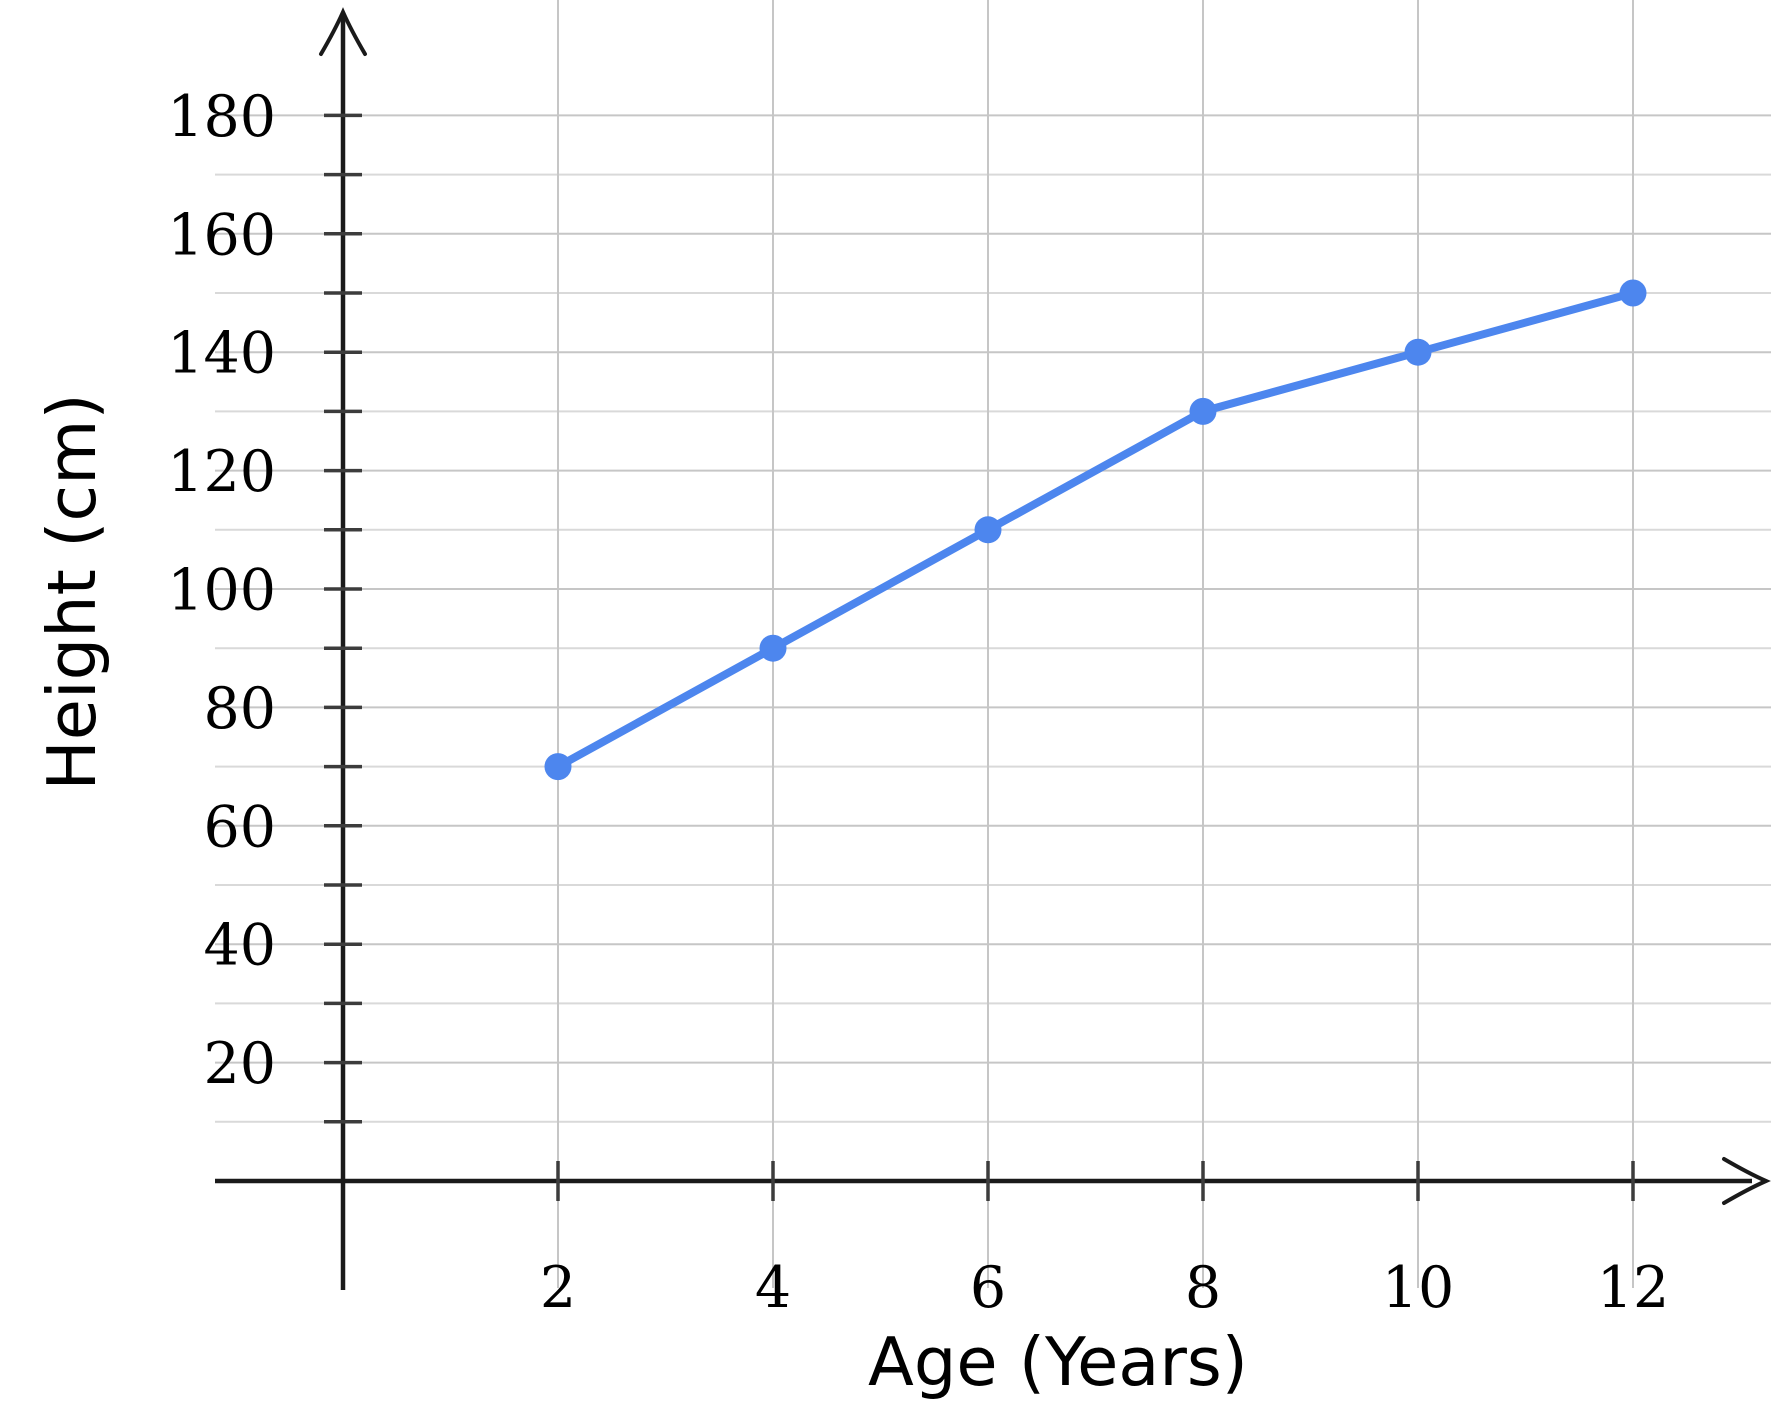  What do you see at coordinates (1203, 1288) in the screenshot?
I see `x-tick-label: 8` at bounding box center [1203, 1288].